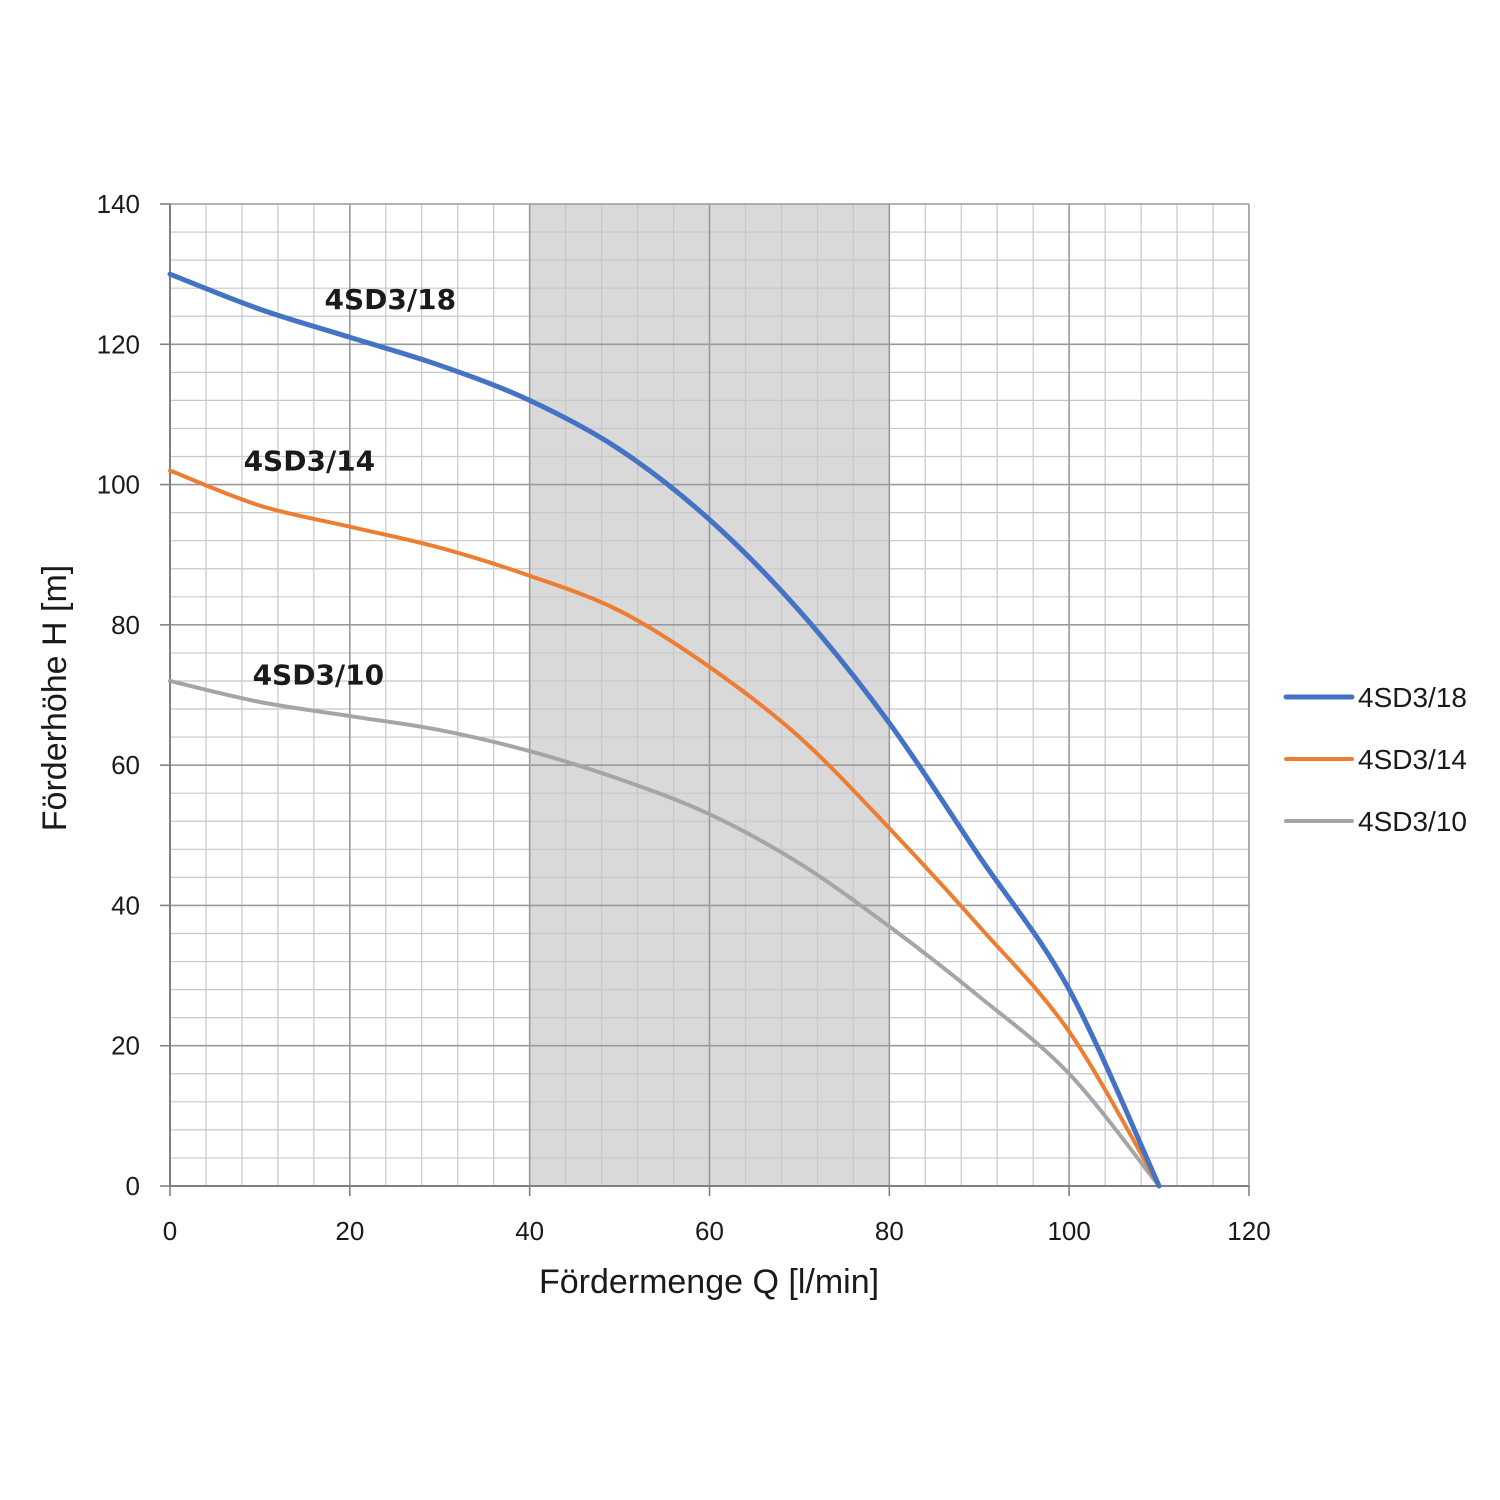  I want to click on x-tick-label: 0, so click(170, 1231).